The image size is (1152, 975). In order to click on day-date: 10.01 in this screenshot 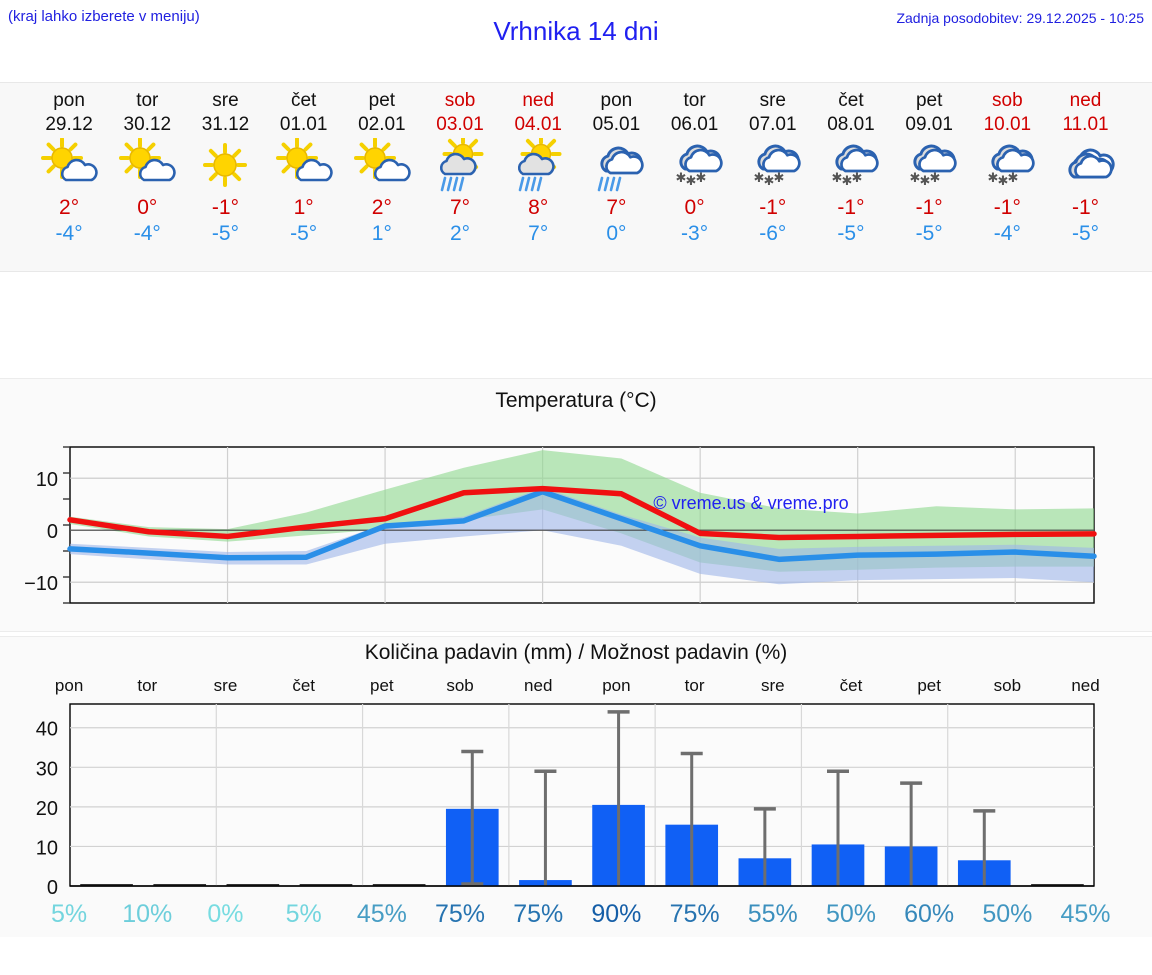, I will do `click(1007, 124)`.